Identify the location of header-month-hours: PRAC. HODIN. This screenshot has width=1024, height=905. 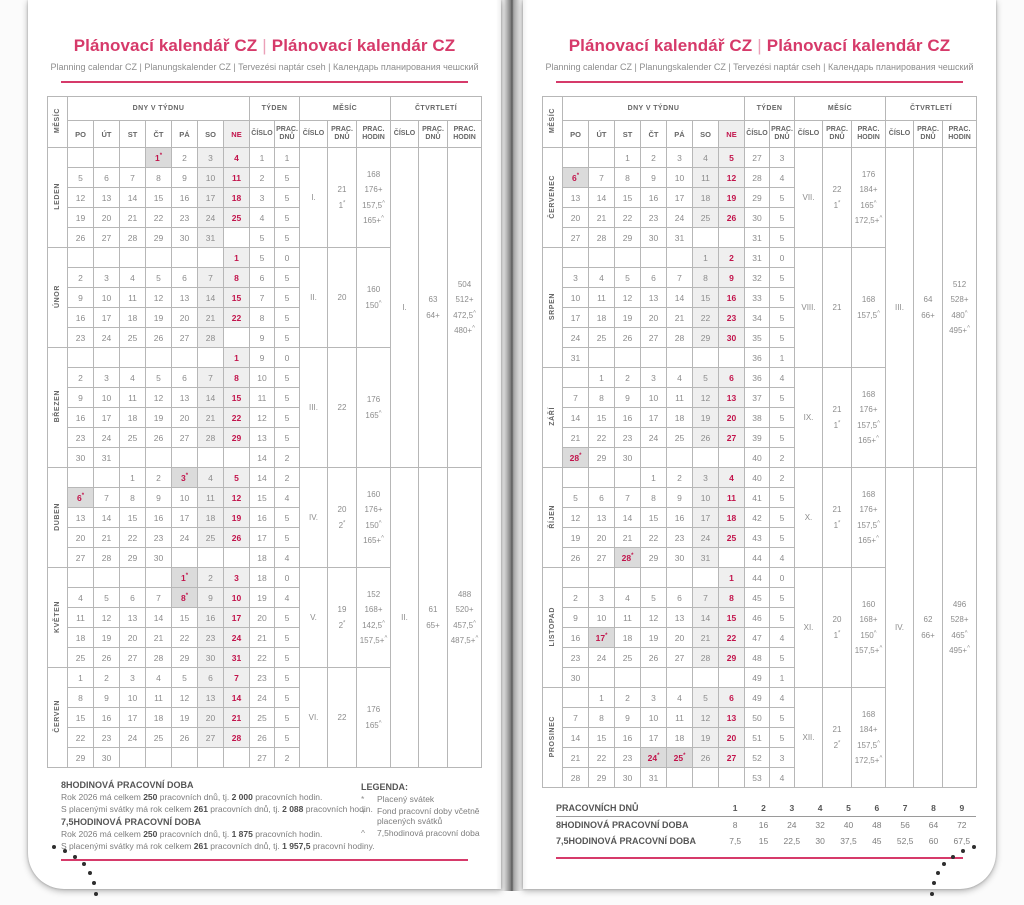
(868, 134).